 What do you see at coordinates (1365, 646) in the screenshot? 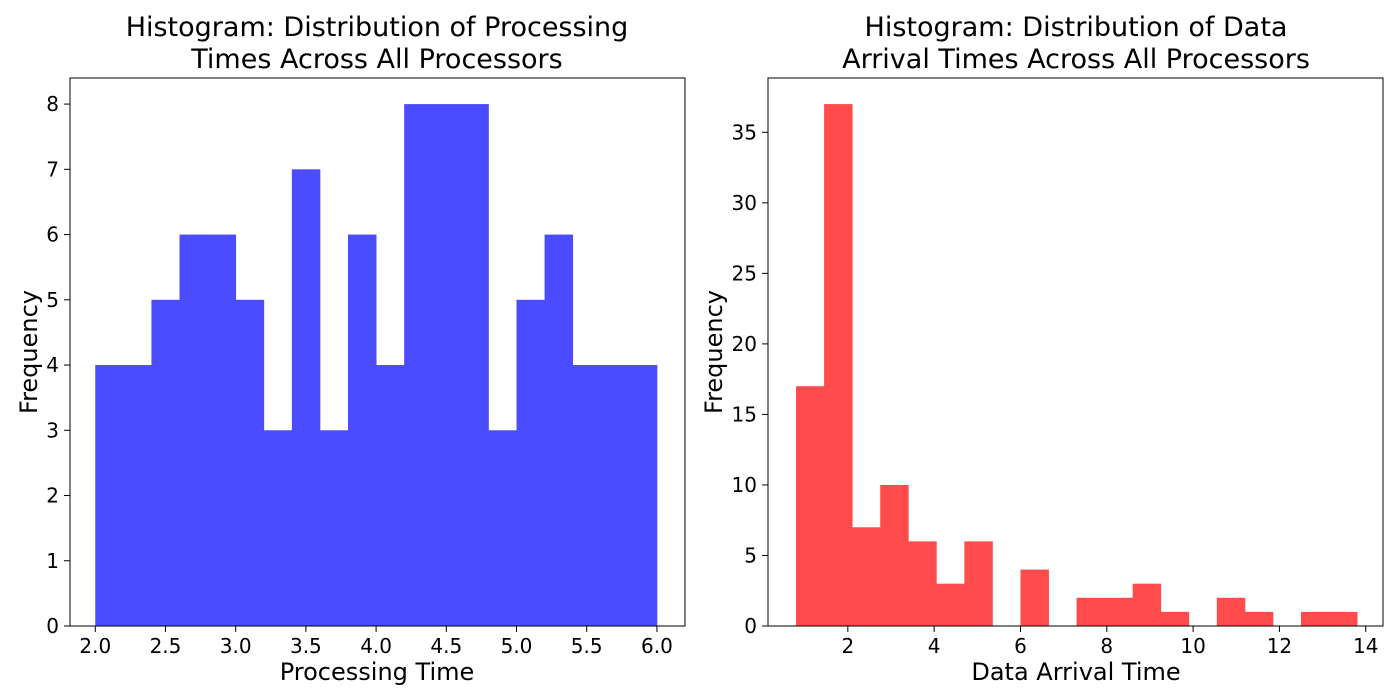
I see `x-tick-label: 14` at bounding box center [1365, 646].